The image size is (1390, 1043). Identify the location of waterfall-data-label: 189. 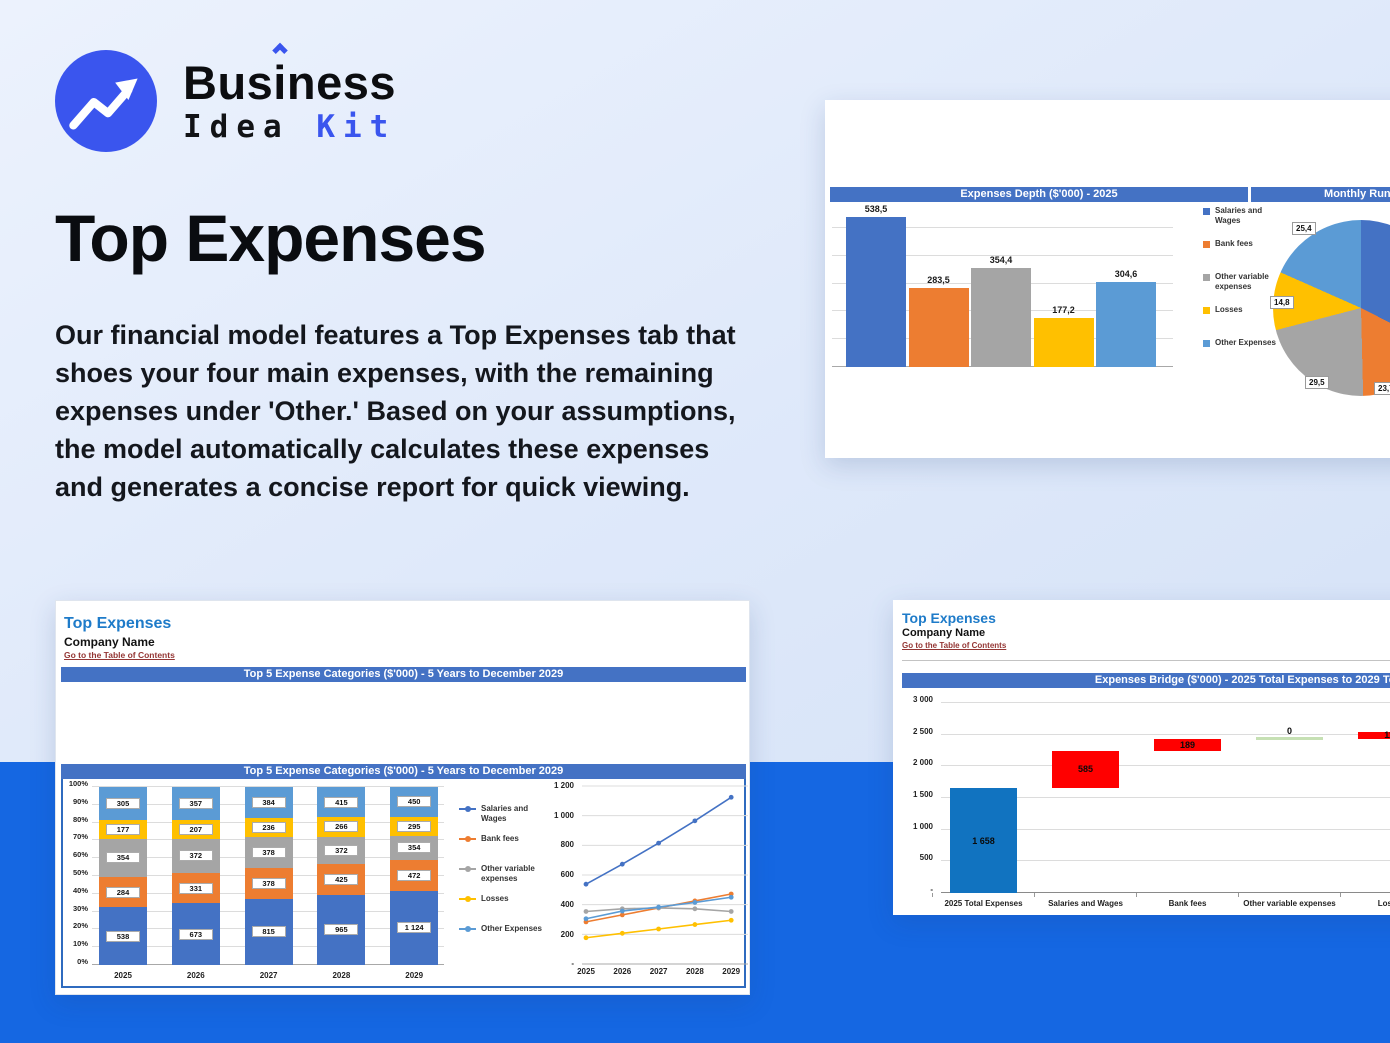
(1187, 744).